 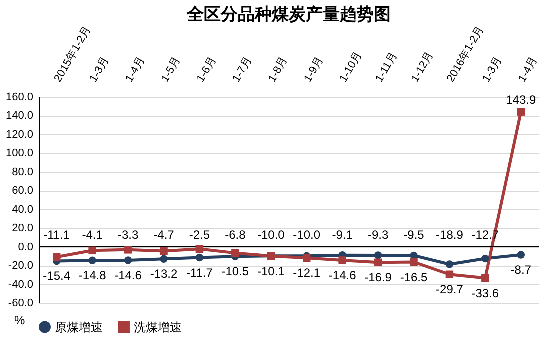 What do you see at coordinates (164, 235) in the screenshot?
I see `data-label: -4.7` at bounding box center [164, 235].